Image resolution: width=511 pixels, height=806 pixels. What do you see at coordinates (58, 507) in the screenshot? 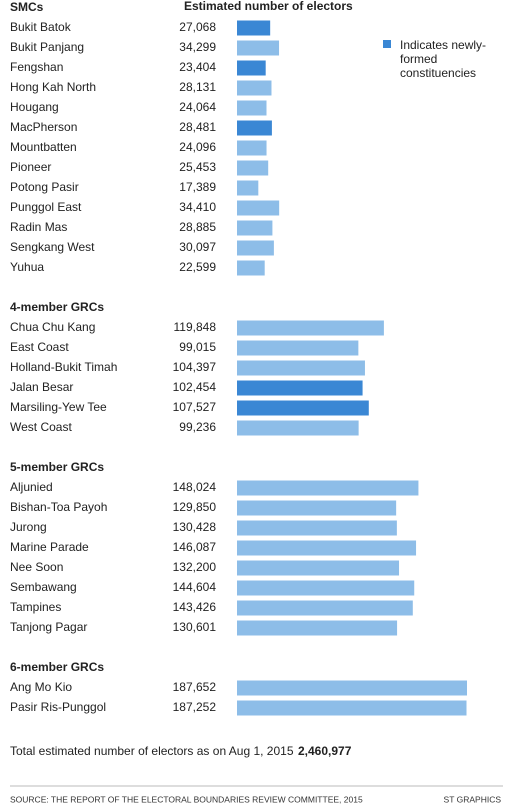
I see `category-label: Bishan-Toa Payoh` at bounding box center [58, 507].